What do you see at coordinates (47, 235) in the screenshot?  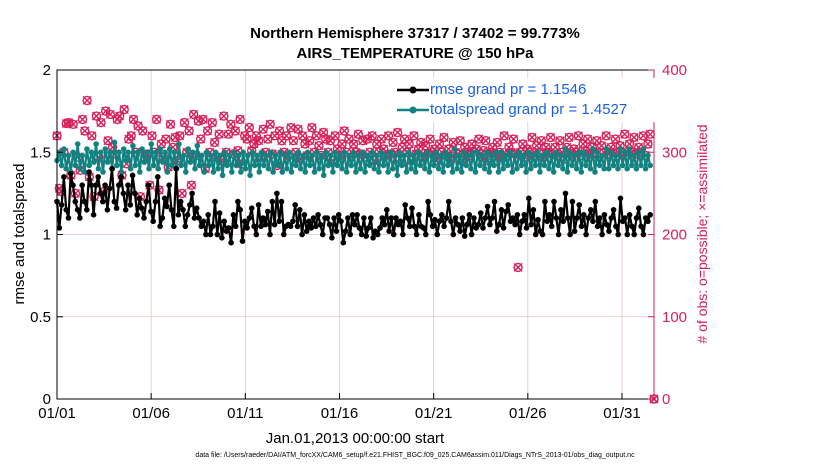 I see `left-y-tick-label: 1` at bounding box center [47, 235].